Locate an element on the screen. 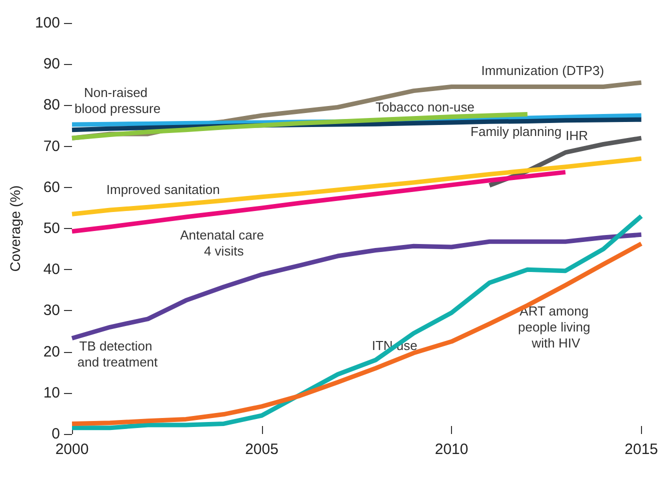  y-tick-label: 90 is located at coordinates (51, 64).